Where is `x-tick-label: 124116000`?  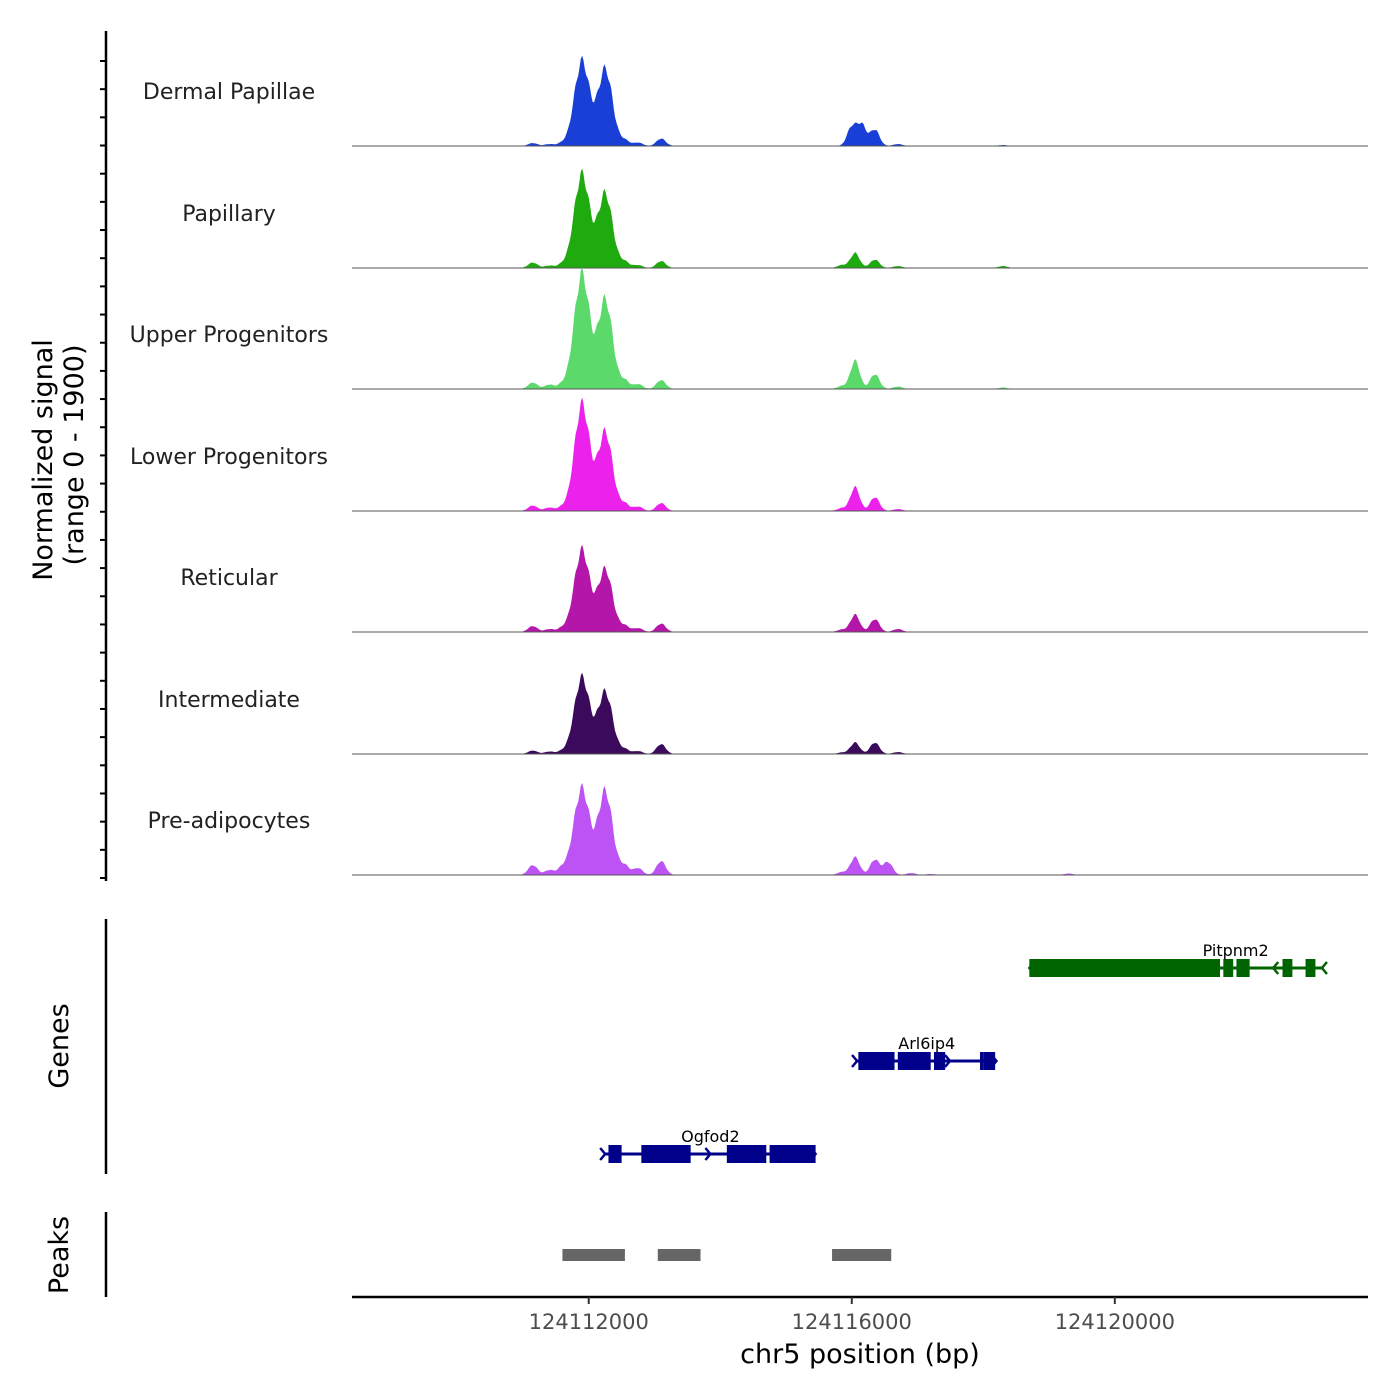
x-tick-label: 124116000 is located at coordinates (852, 1322).